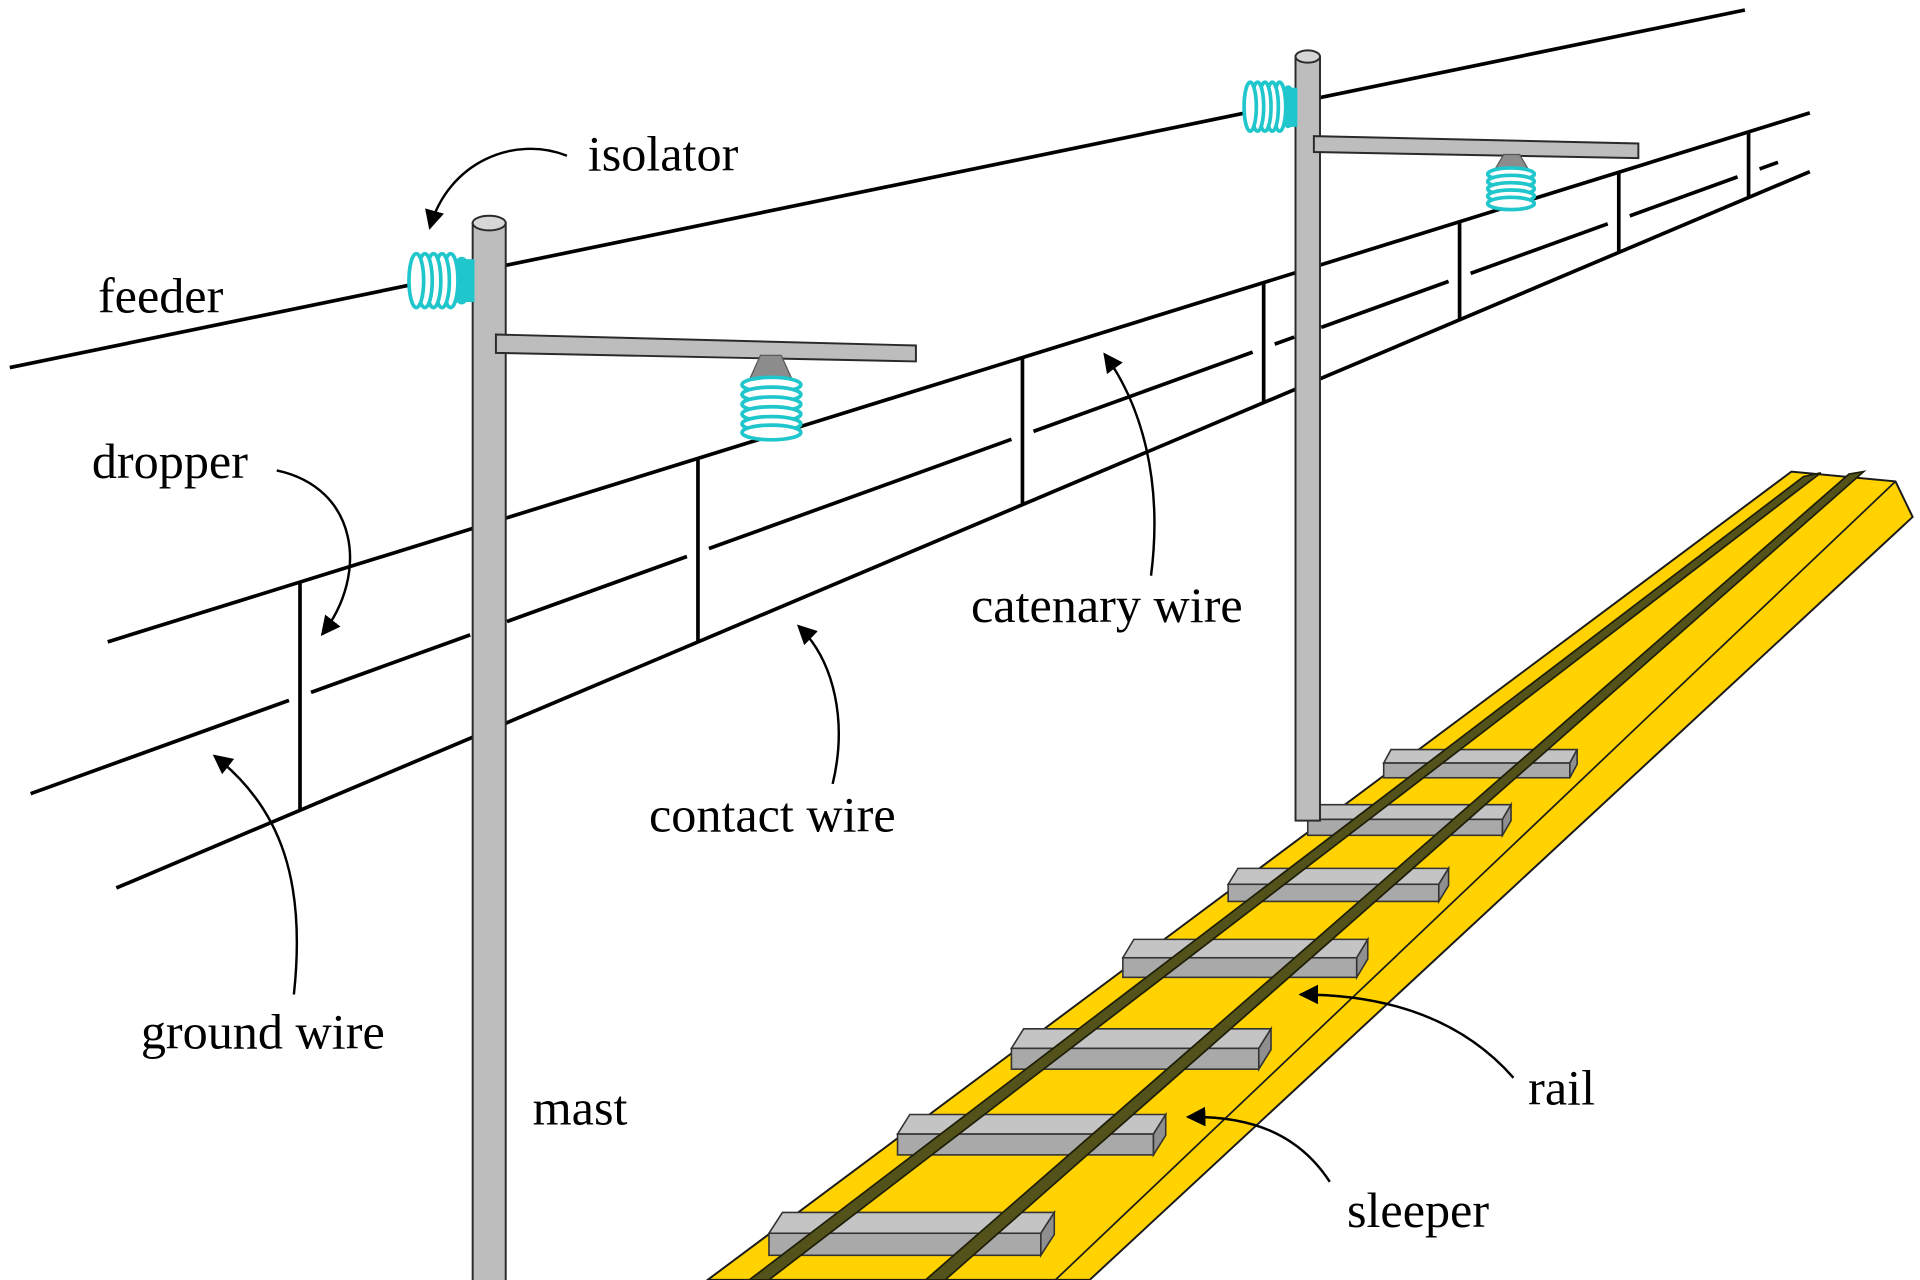  I want to click on catenary-wire-arrow, so click(1129, 464).